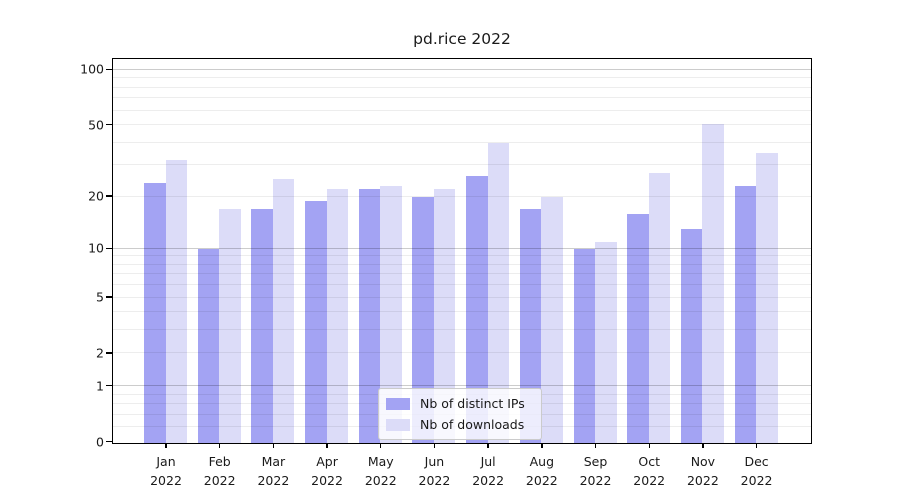 Image resolution: width=900 pixels, height=500 pixels. I want to click on x-tick-label: Mar 2022, so click(273, 471).